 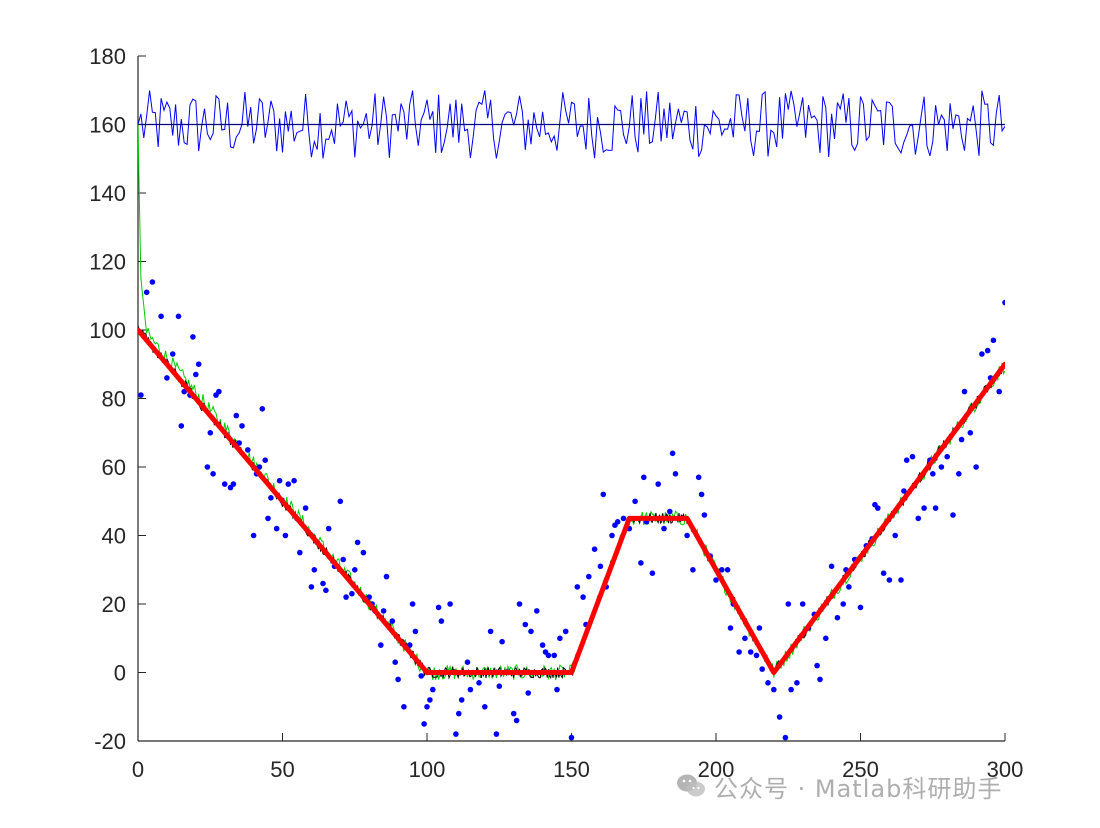 I want to click on y-tick-label: 180, so click(x=107, y=56).